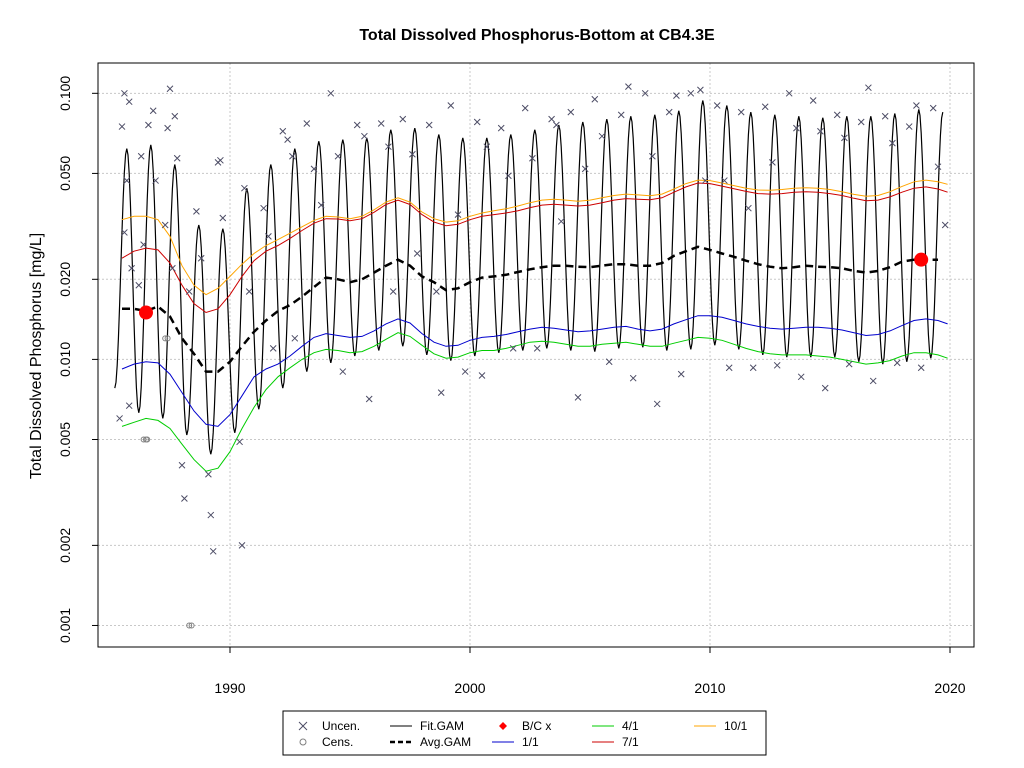 The width and height of the screenshot is (1024, 768). What do you see at coordinates (615, 726) in the screenshot?
I see `legend-item: 4/1` at bounding box center [615, 726].